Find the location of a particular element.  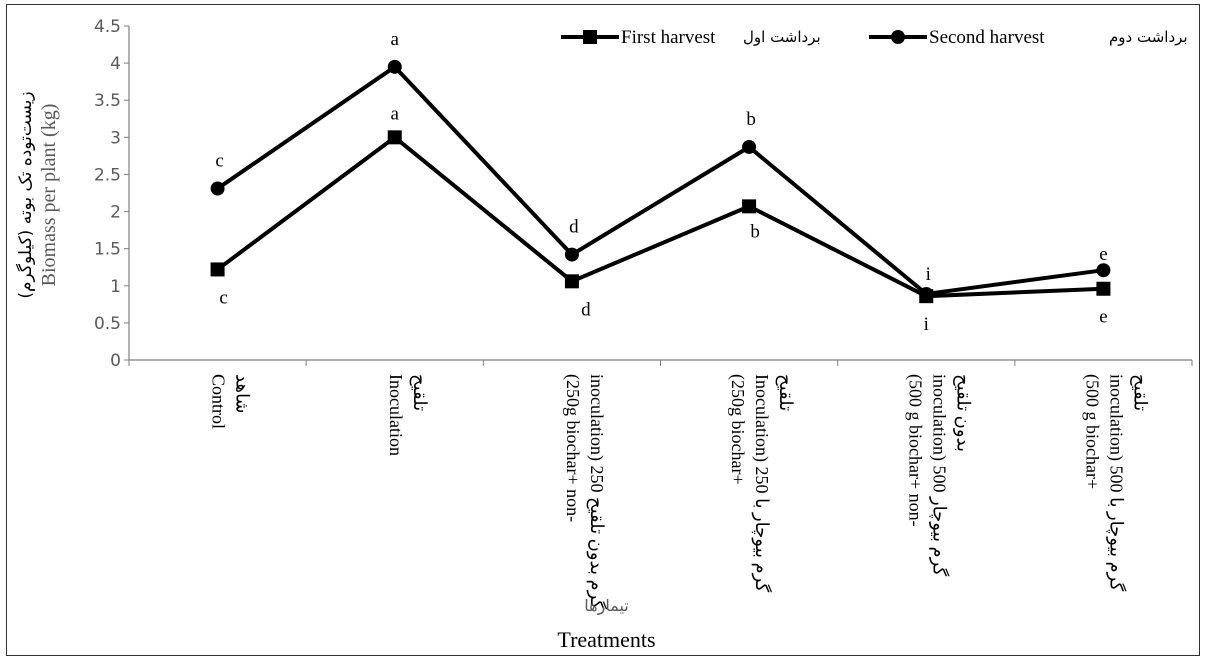

x-category-label-line: Inoculation is located at coordinates (396, 415).